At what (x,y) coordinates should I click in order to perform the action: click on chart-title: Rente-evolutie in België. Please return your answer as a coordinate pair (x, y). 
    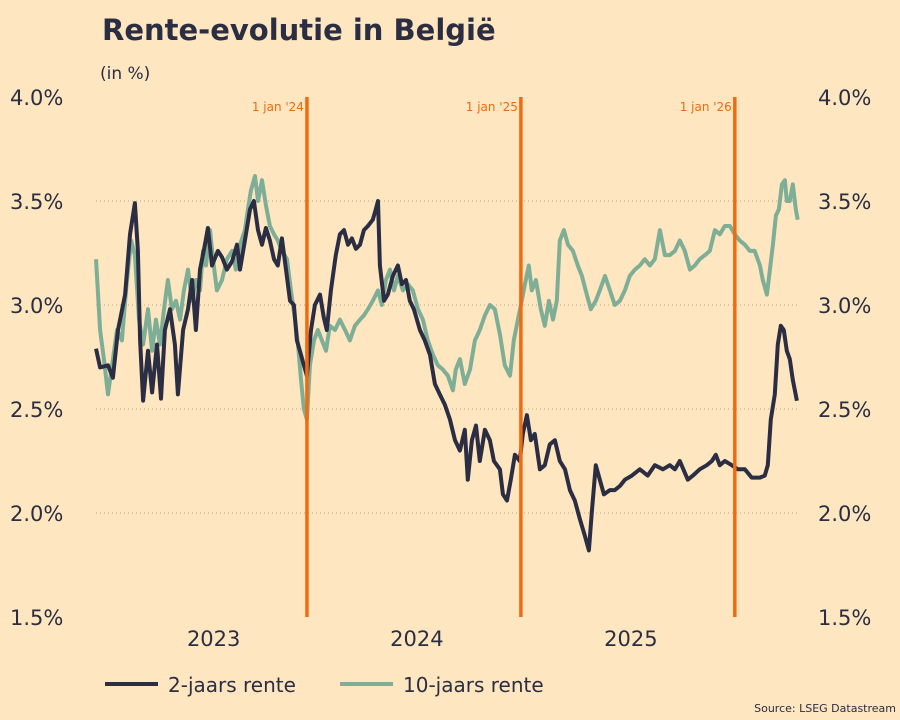
    Looking at the image, I should click on (299, 30).